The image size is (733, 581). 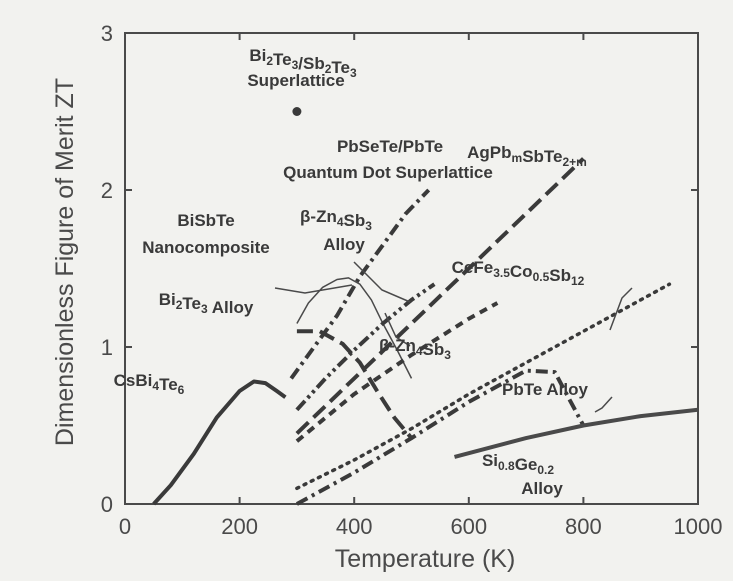 I want to click on series-pbte-alloy, so click(x=440, y=437).